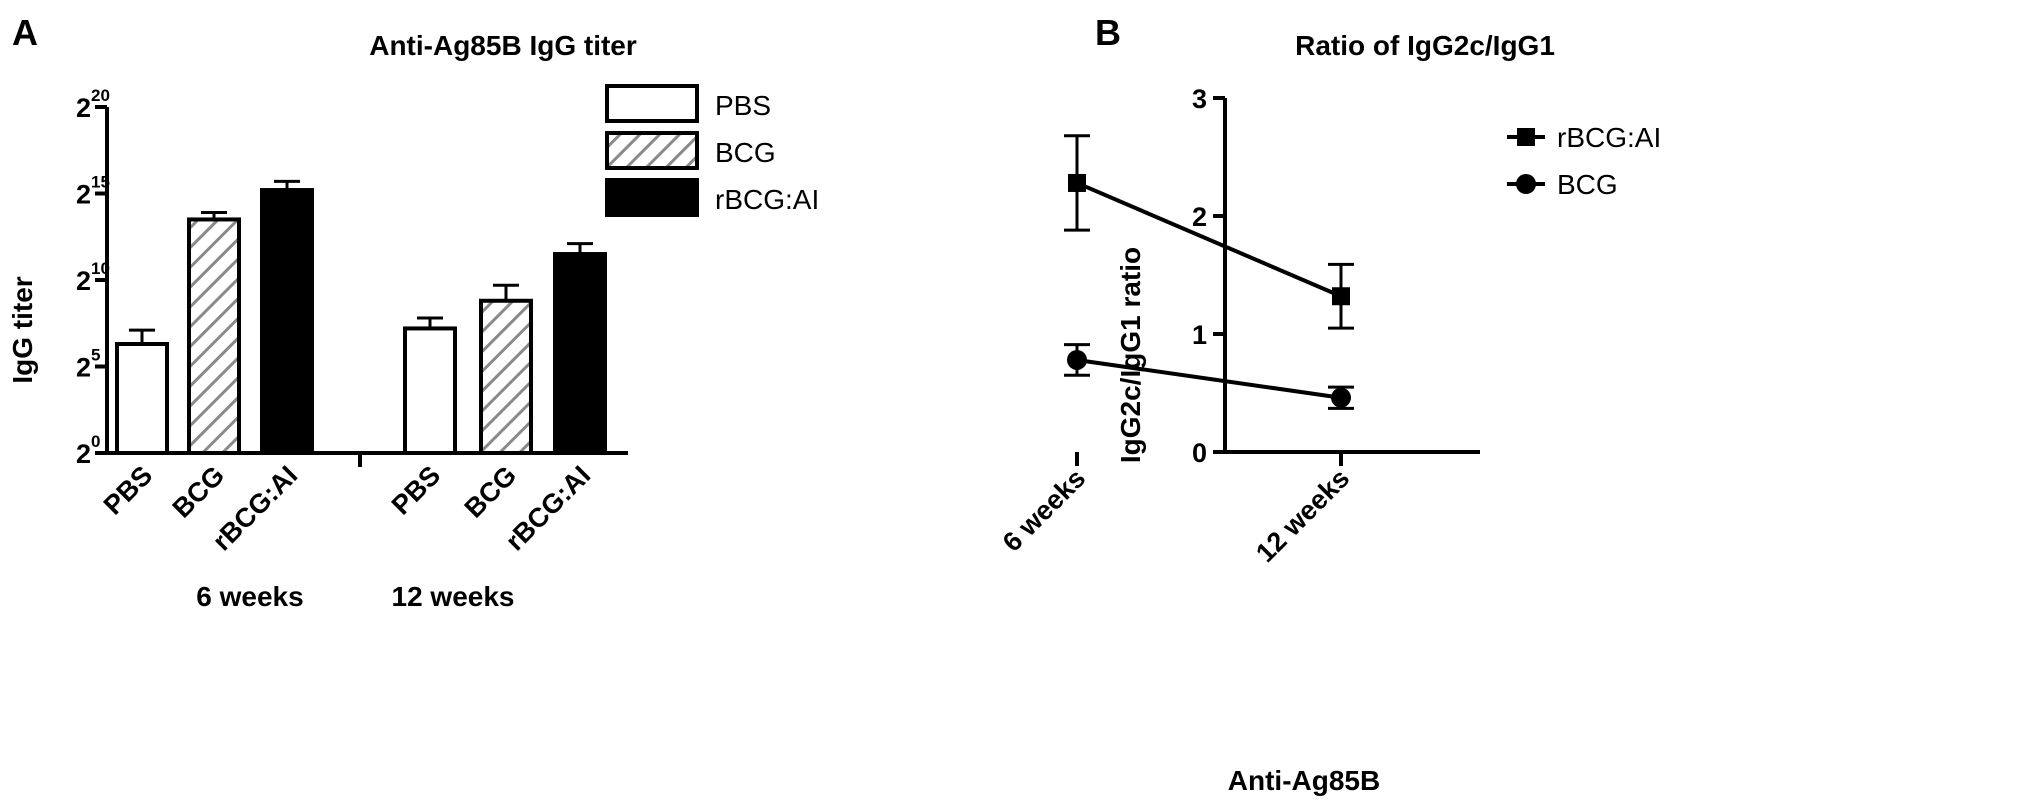 The image size is (2031, 809). What do you see at coordinates (745, 152) in the screenshot?
I see `panel-a-legend-label: BCG` at bounding box center [745, 152].